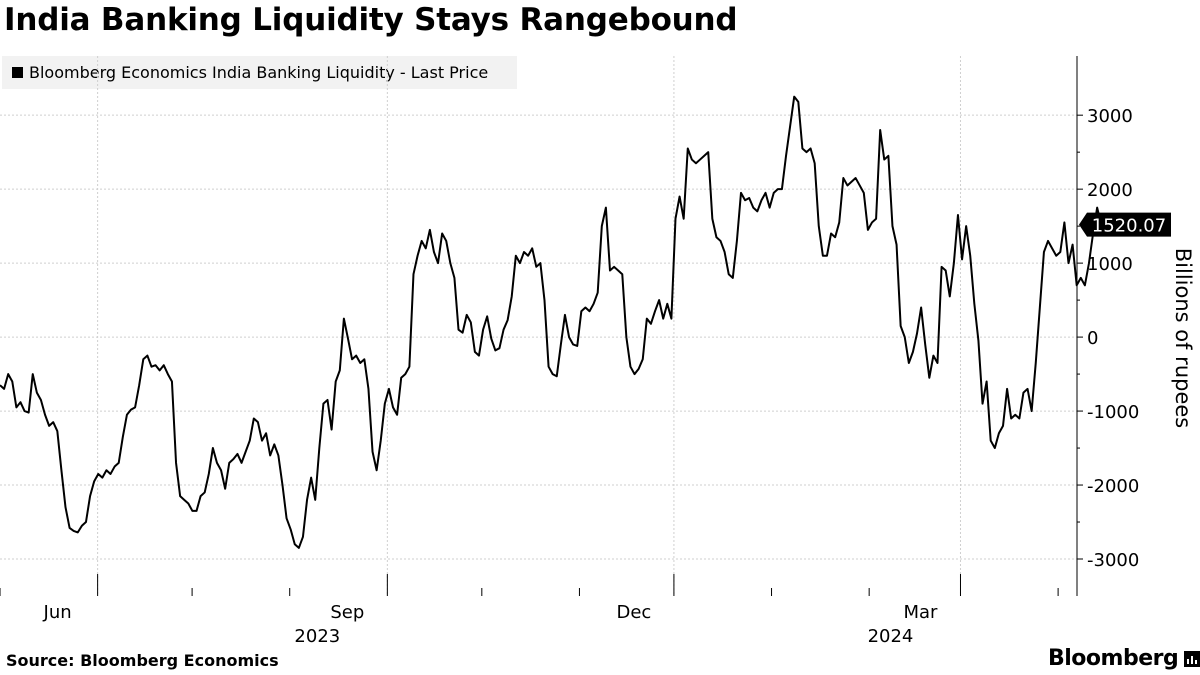 This screenshot has width=1200, height=675. What do you see at coordinates (891, 636) in the screenshot?
I see `x-year-label: 2024` at bounding box center [891, 636].